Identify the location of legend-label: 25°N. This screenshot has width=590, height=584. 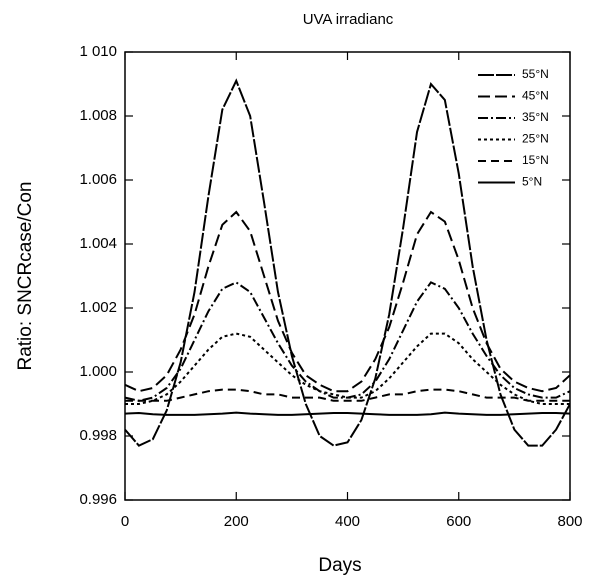
(535, 139).